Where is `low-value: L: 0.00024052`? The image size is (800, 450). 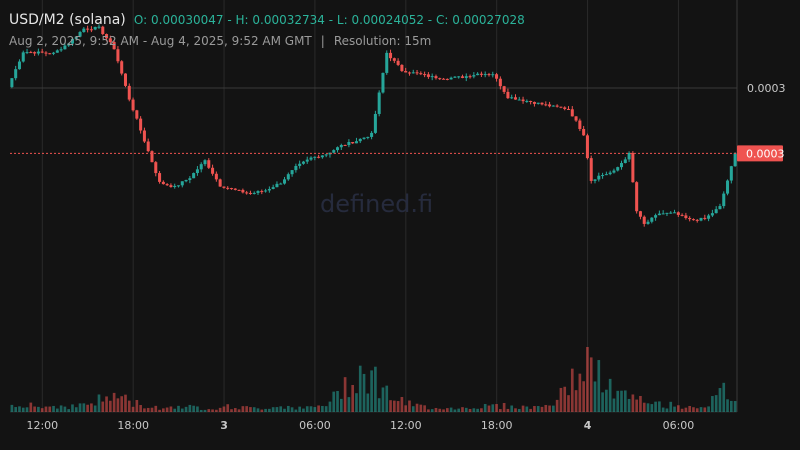
low-value: L: 0.00024052 is located at coordinates (380, 20).